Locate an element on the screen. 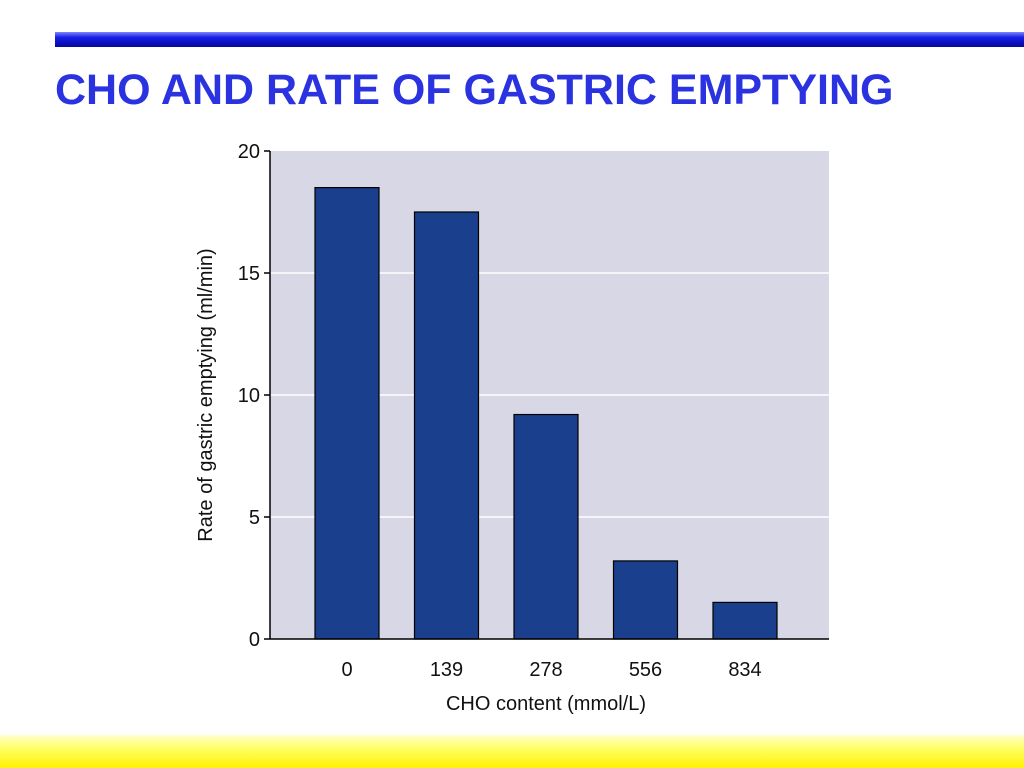  y-tick-labels: 0 5 10 15 20 is located at coordinates (254, 396).